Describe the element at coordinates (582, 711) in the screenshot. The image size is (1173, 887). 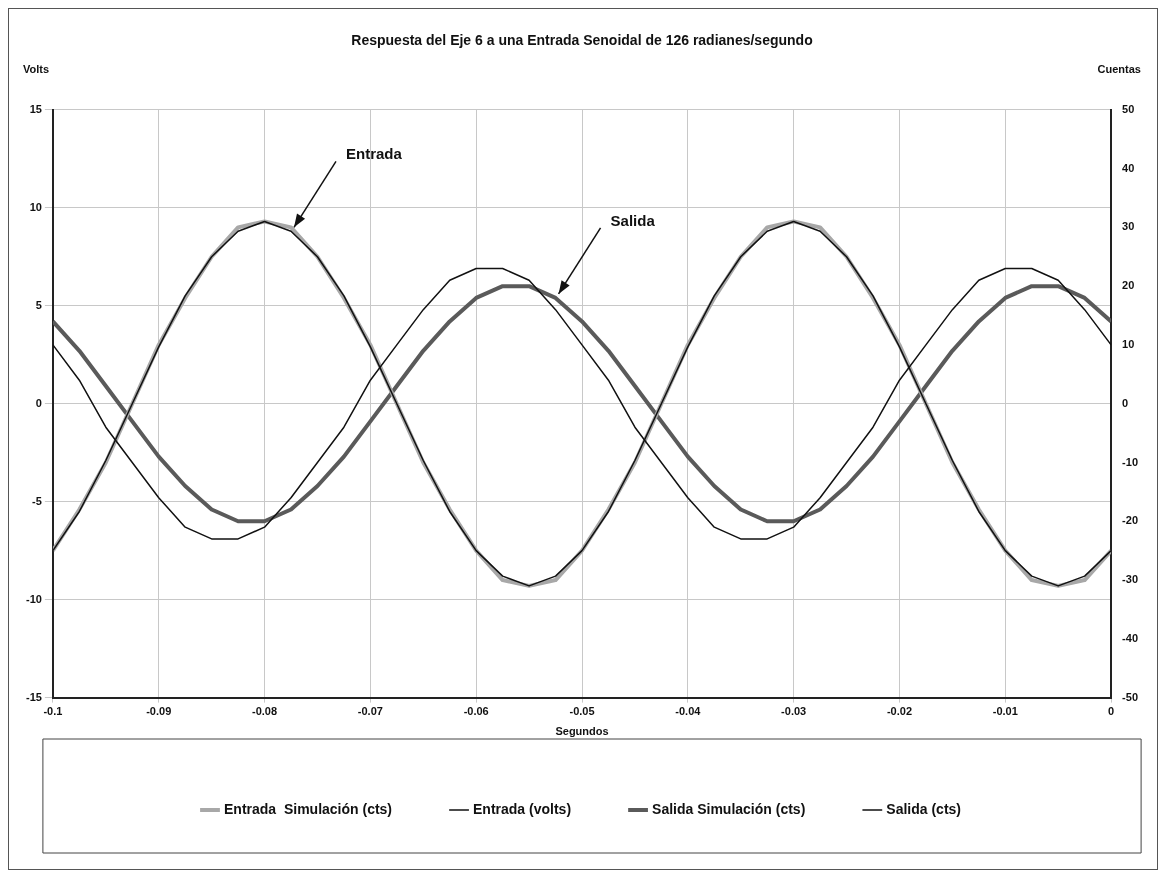
I see `x-tick-label: -0.05` at that location.